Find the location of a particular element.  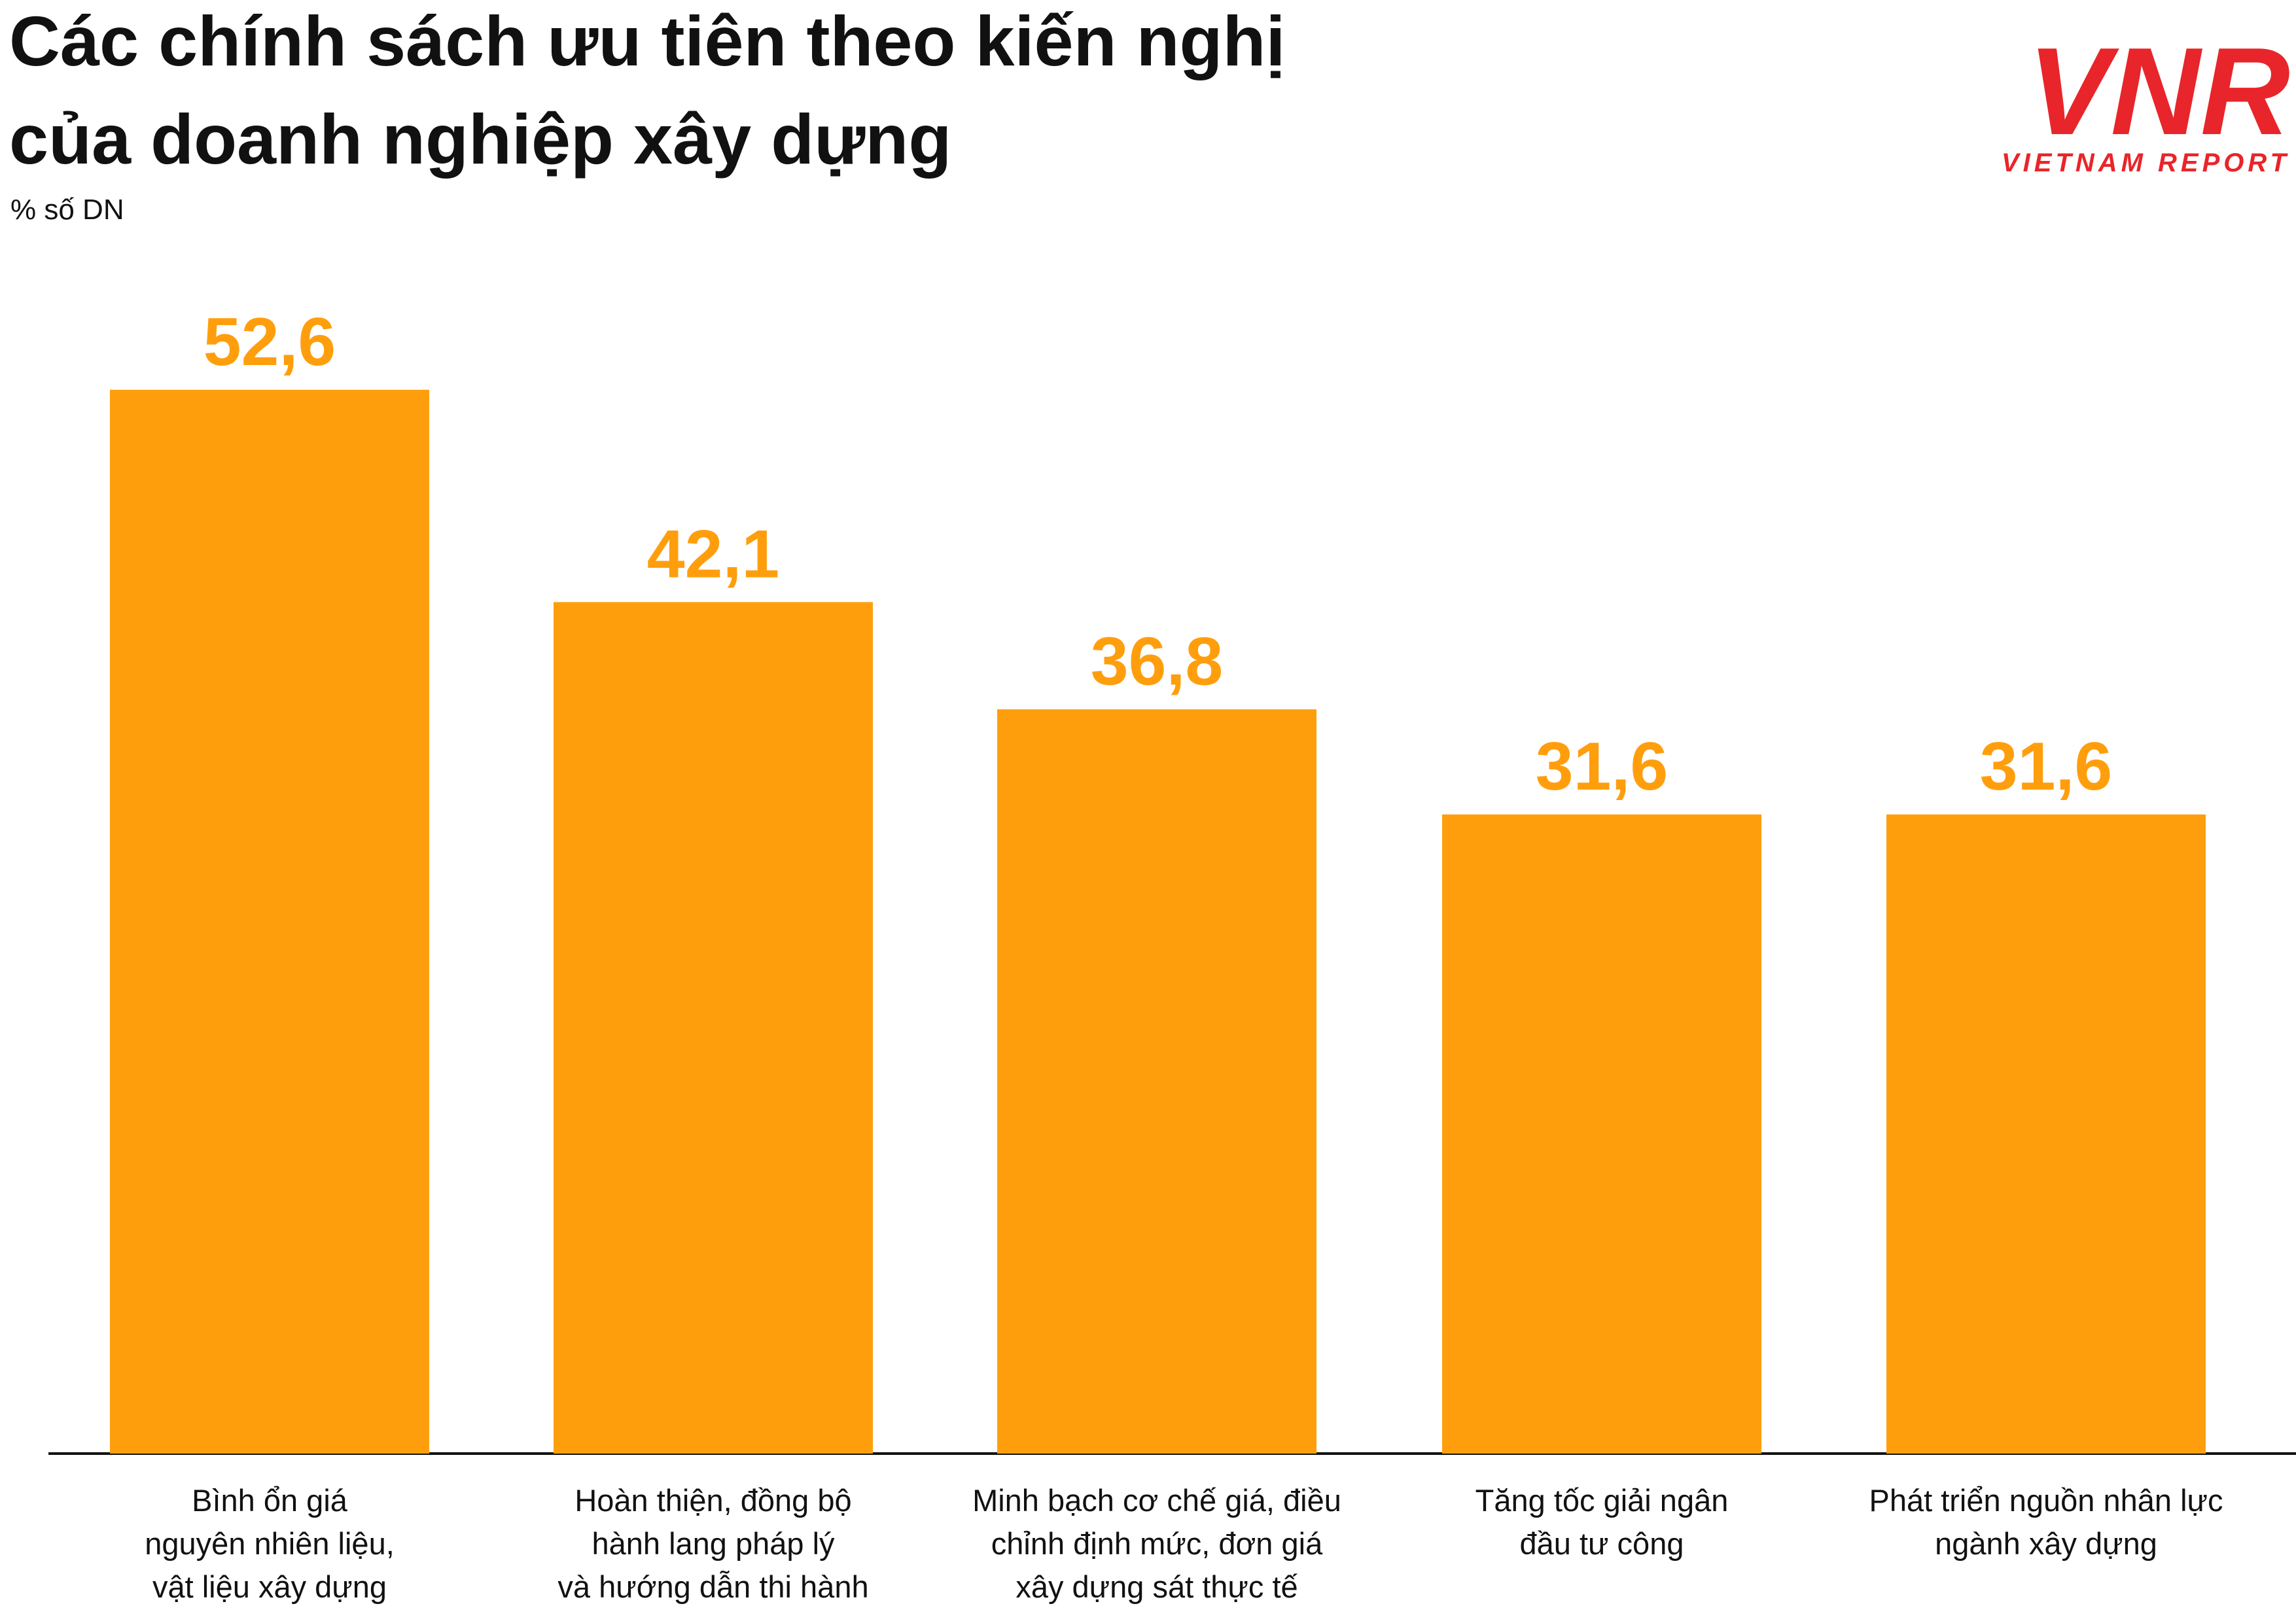

logo: VNR VIETNAM REPORT is located at coordinates (2146, 99).